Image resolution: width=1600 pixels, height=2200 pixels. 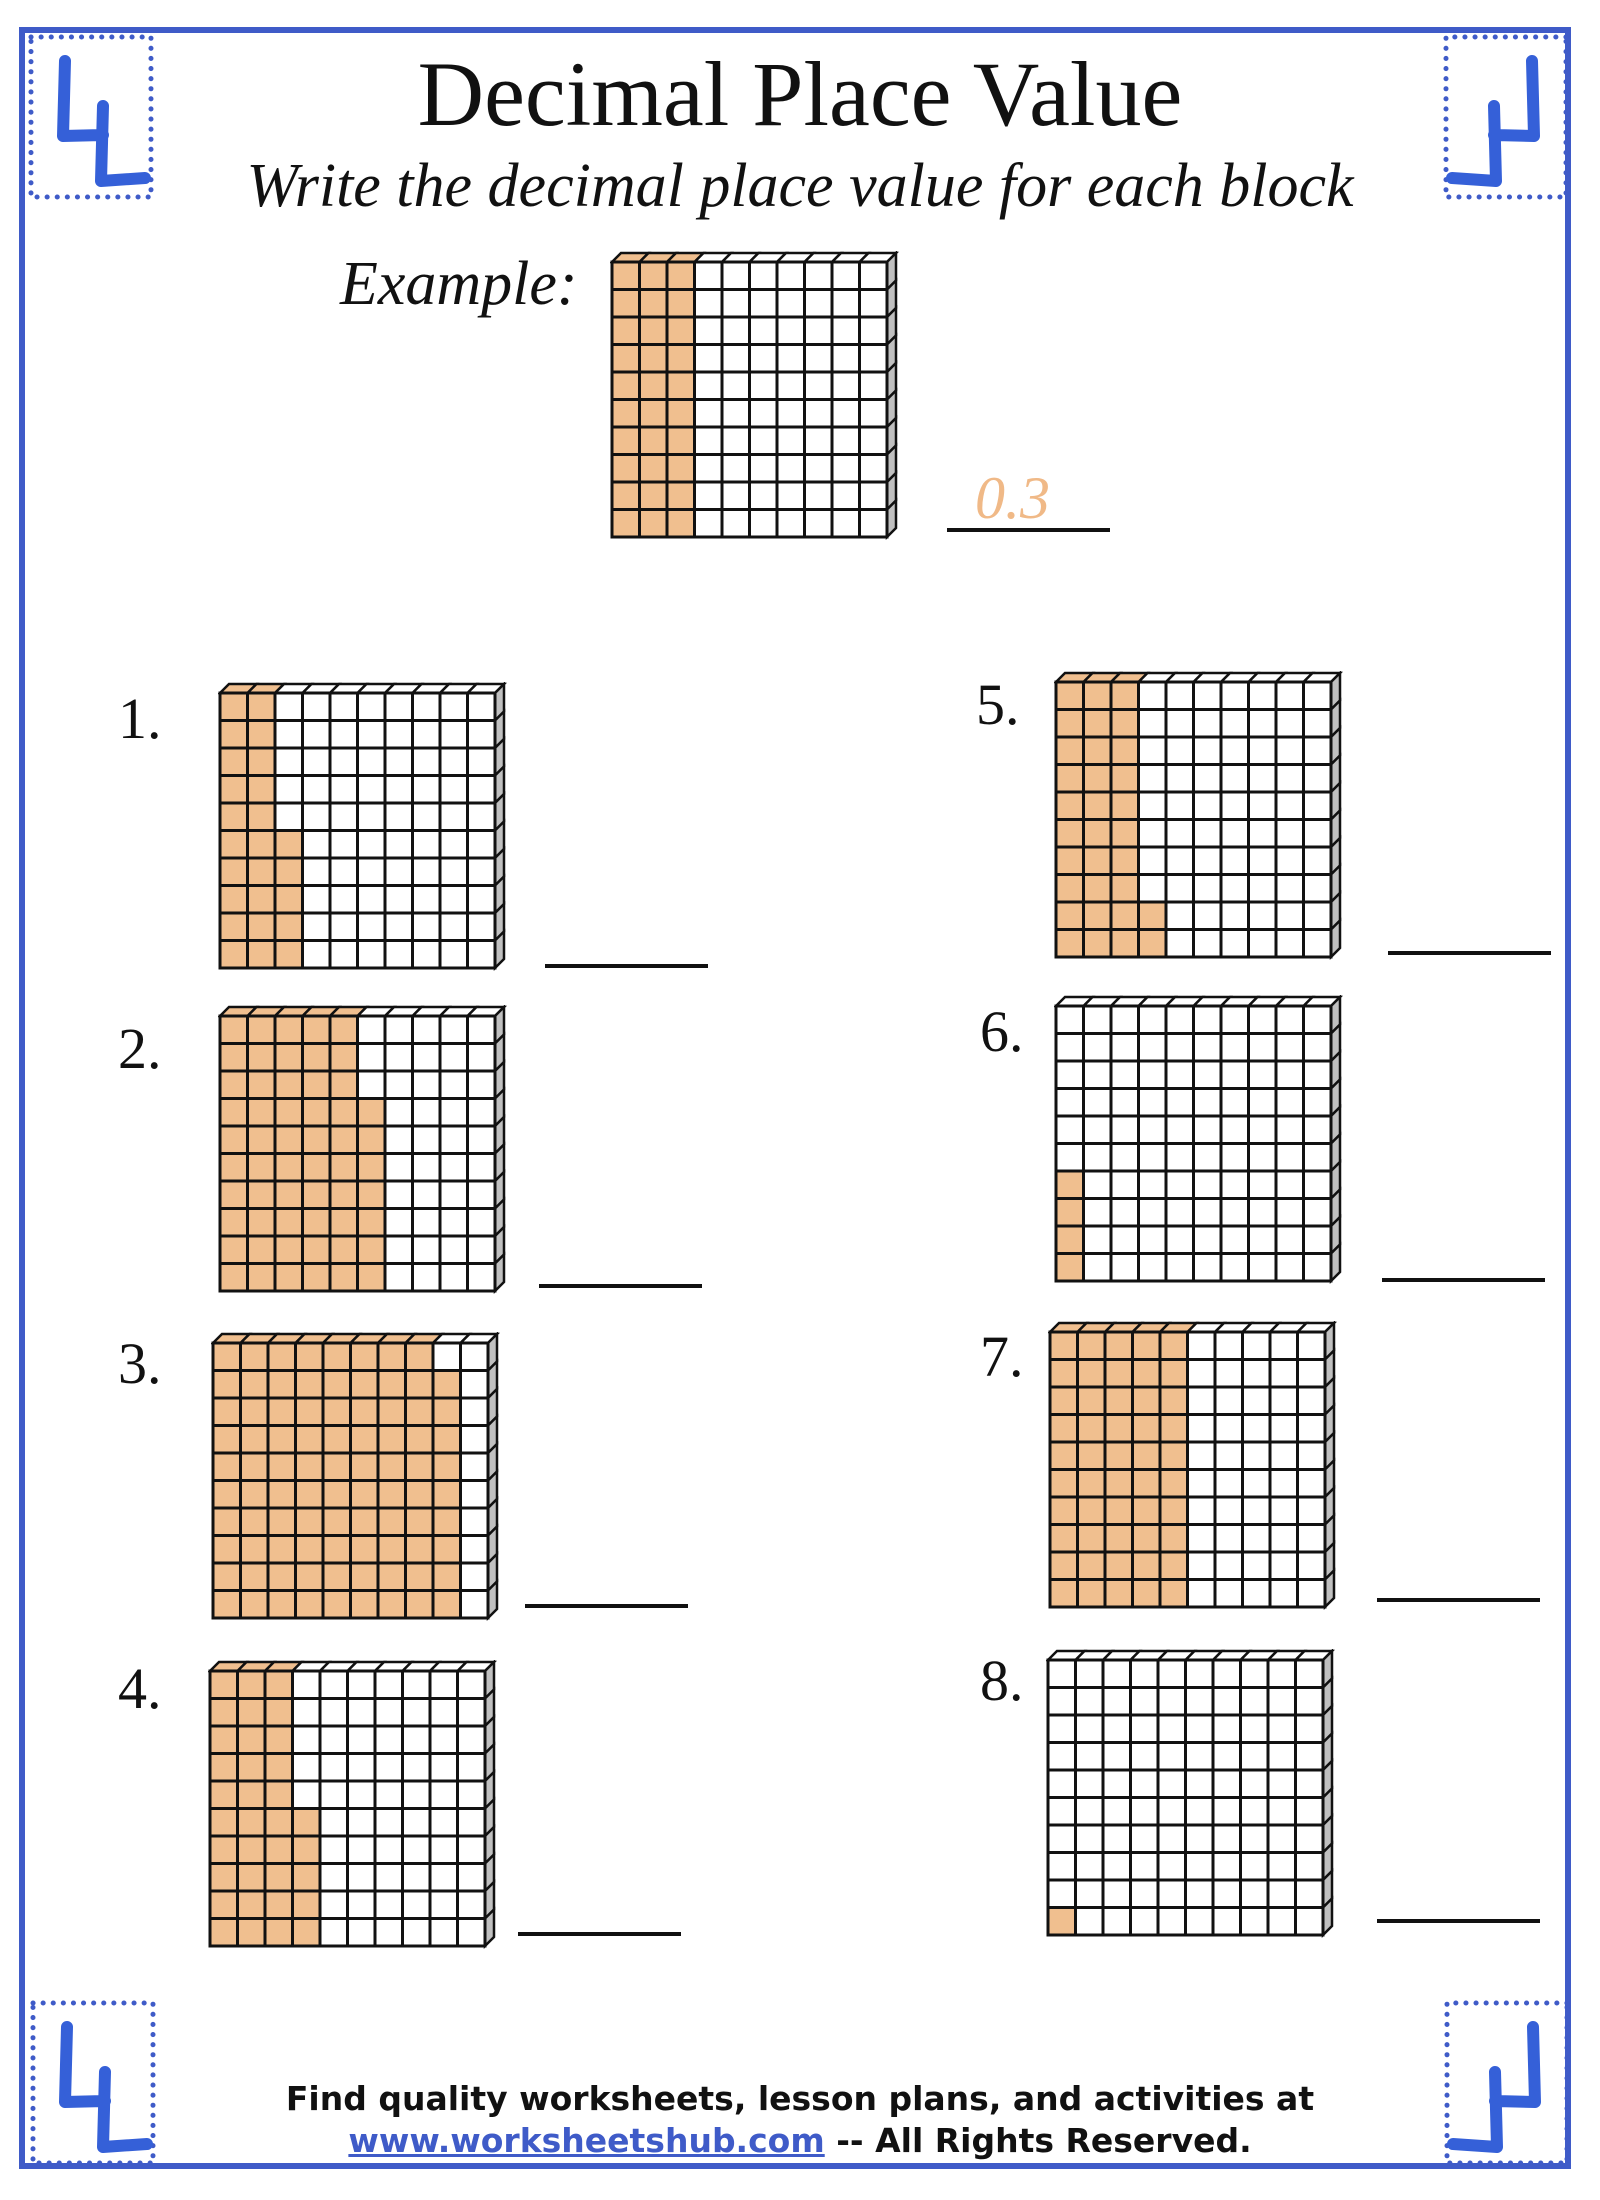 What do you see at coordinates (586, 2140) in the screenshot?
I see `website-link: www.worksheetshub.com` at bounding box center [586, 2140].